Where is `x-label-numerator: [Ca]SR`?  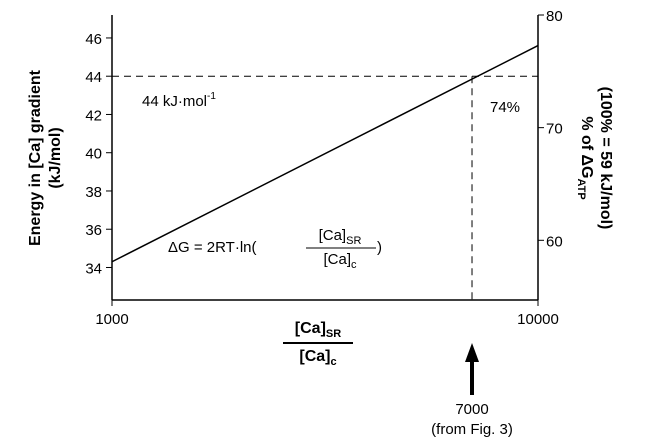
x-label-numerator: [Ca]SR is located at coordinates (318, 330).